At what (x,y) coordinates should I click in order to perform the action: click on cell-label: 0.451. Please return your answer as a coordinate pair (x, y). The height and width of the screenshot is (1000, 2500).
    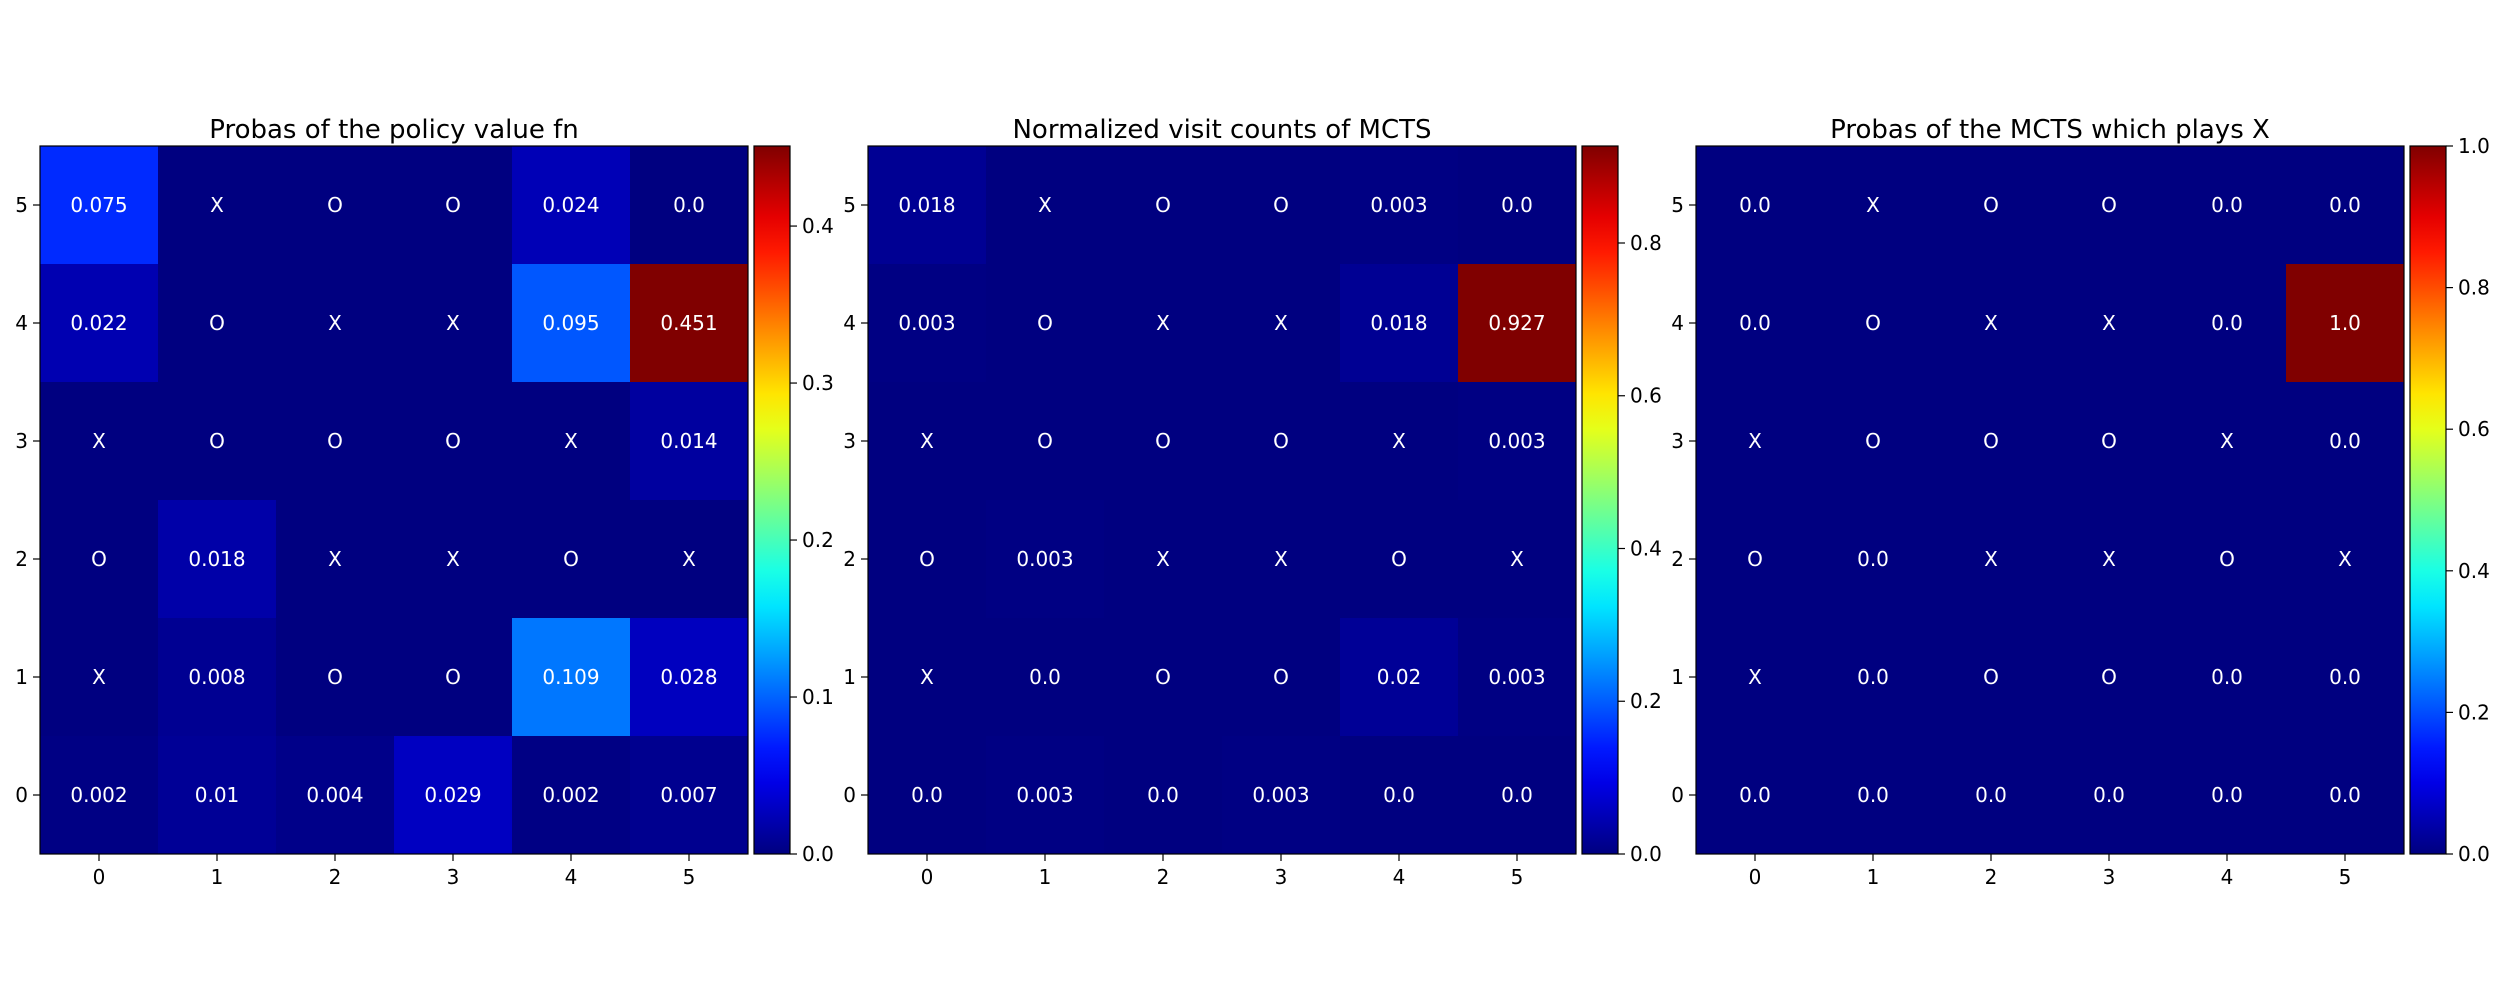
    Looking at the image, I should click on (688, 323).